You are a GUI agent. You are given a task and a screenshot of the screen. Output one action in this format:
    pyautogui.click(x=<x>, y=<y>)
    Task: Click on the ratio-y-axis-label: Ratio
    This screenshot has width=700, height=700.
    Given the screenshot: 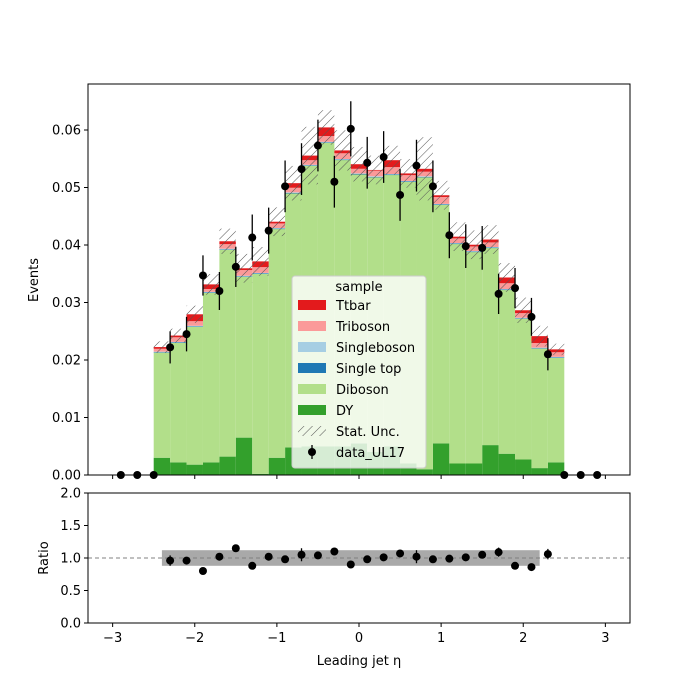 What is the action you would take?
    pyautogui.click(x=44, y=557)
    